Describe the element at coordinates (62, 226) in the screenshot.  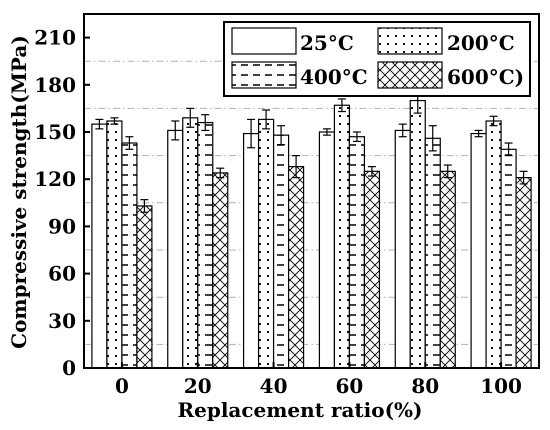
I see `y-tick-label: 90` at that location.